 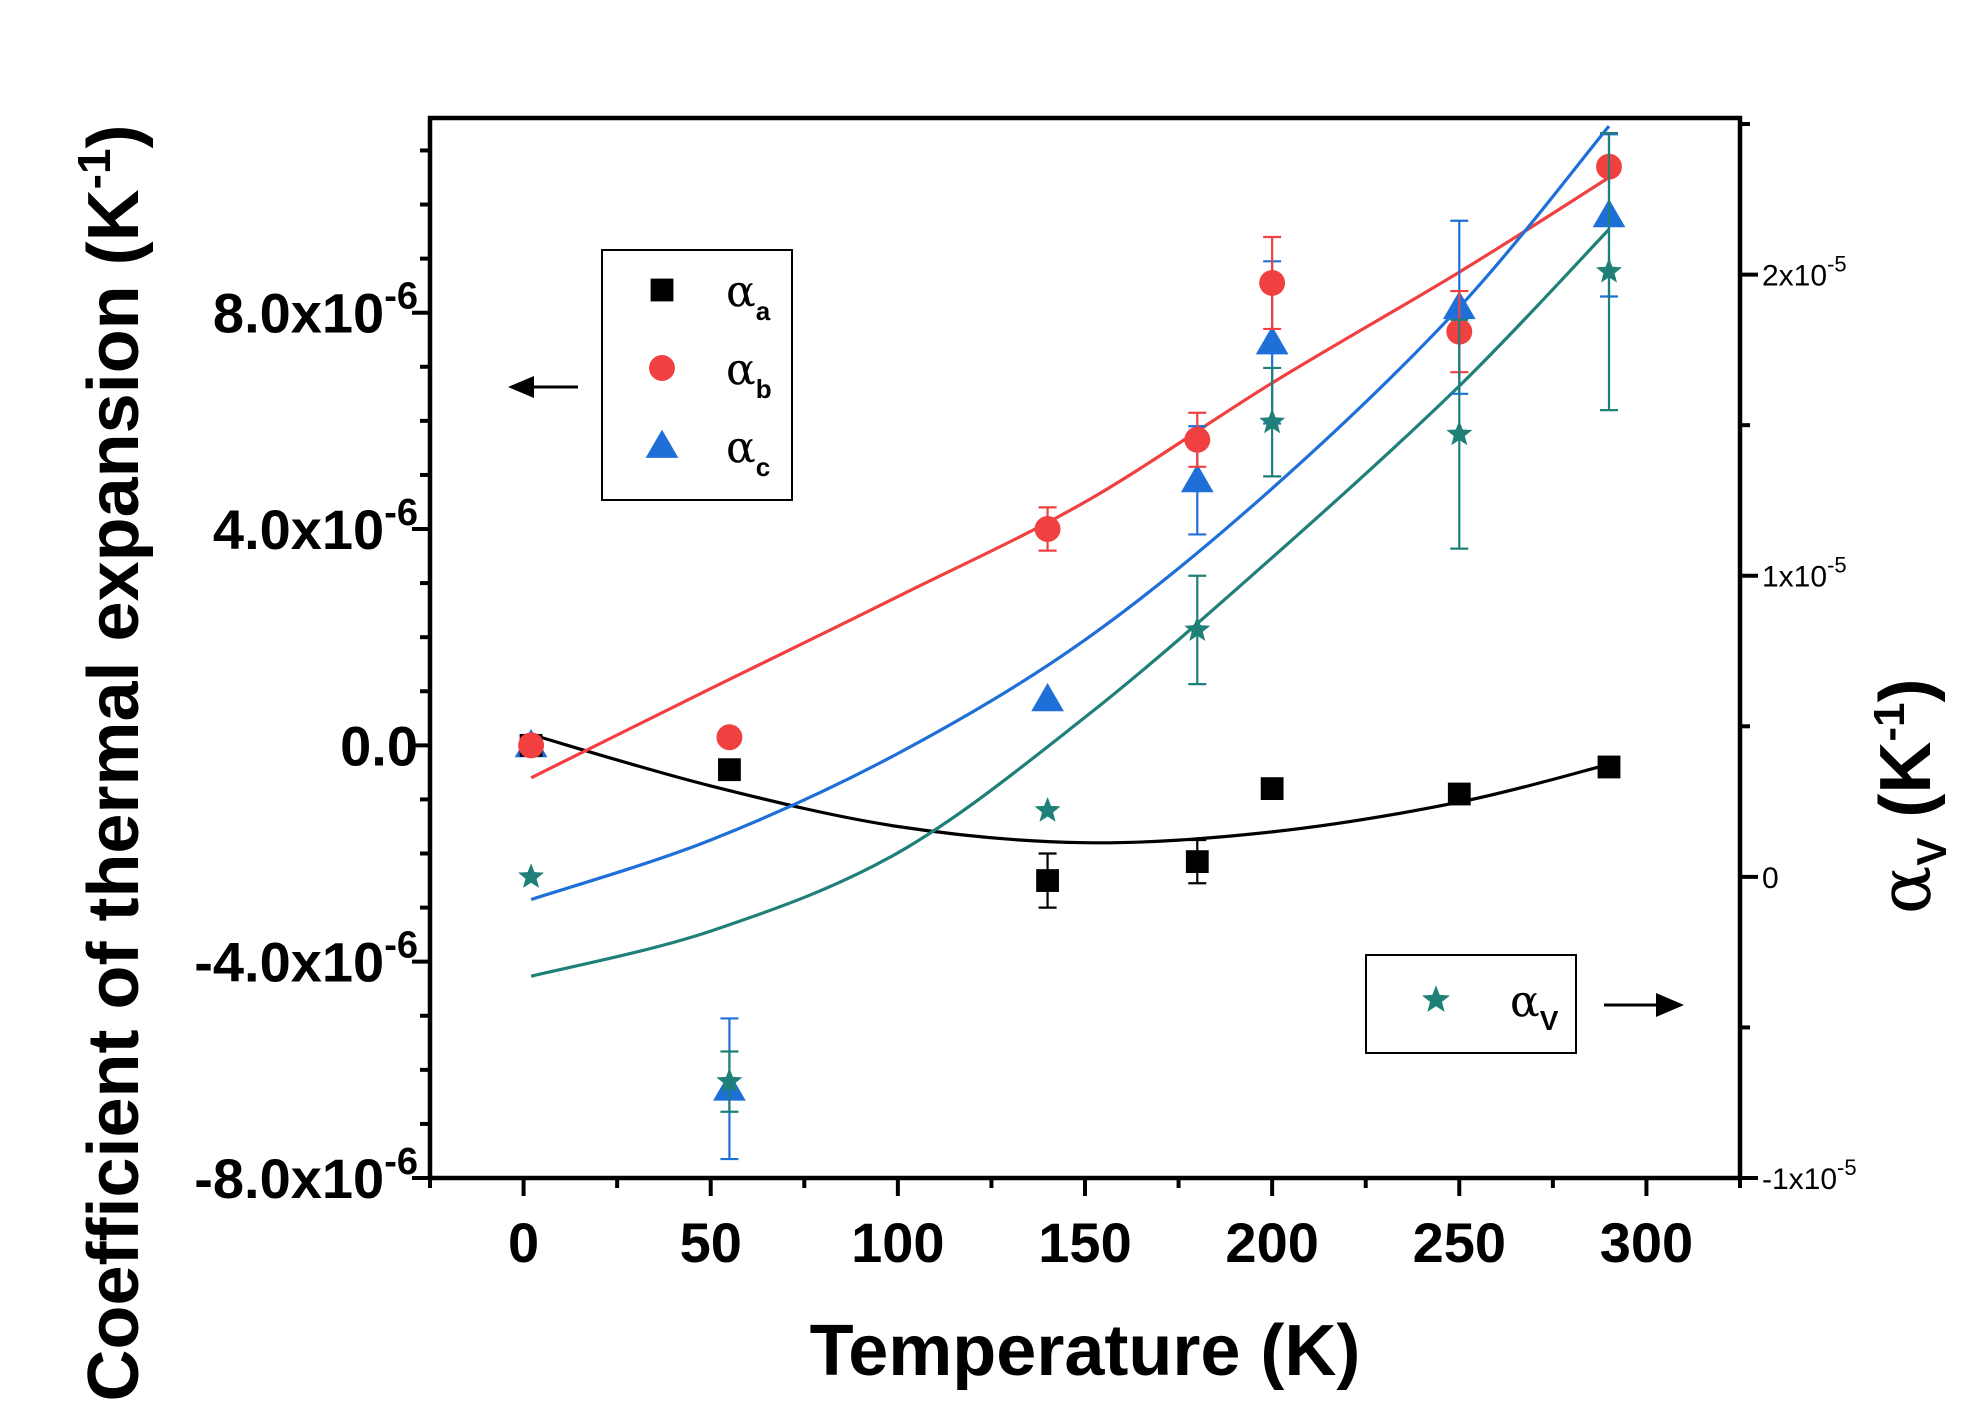 I want to click on y-tick-mantissa: 4.0x10, so click(x=298, y=529).